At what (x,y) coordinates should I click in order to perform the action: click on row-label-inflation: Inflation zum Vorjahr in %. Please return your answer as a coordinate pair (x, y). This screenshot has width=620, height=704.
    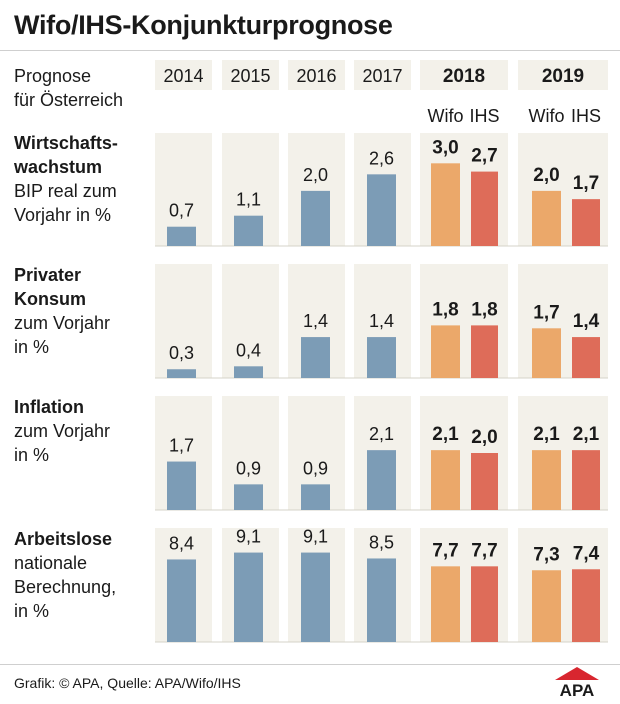
    Looking at the image, I should click on (62, 431).